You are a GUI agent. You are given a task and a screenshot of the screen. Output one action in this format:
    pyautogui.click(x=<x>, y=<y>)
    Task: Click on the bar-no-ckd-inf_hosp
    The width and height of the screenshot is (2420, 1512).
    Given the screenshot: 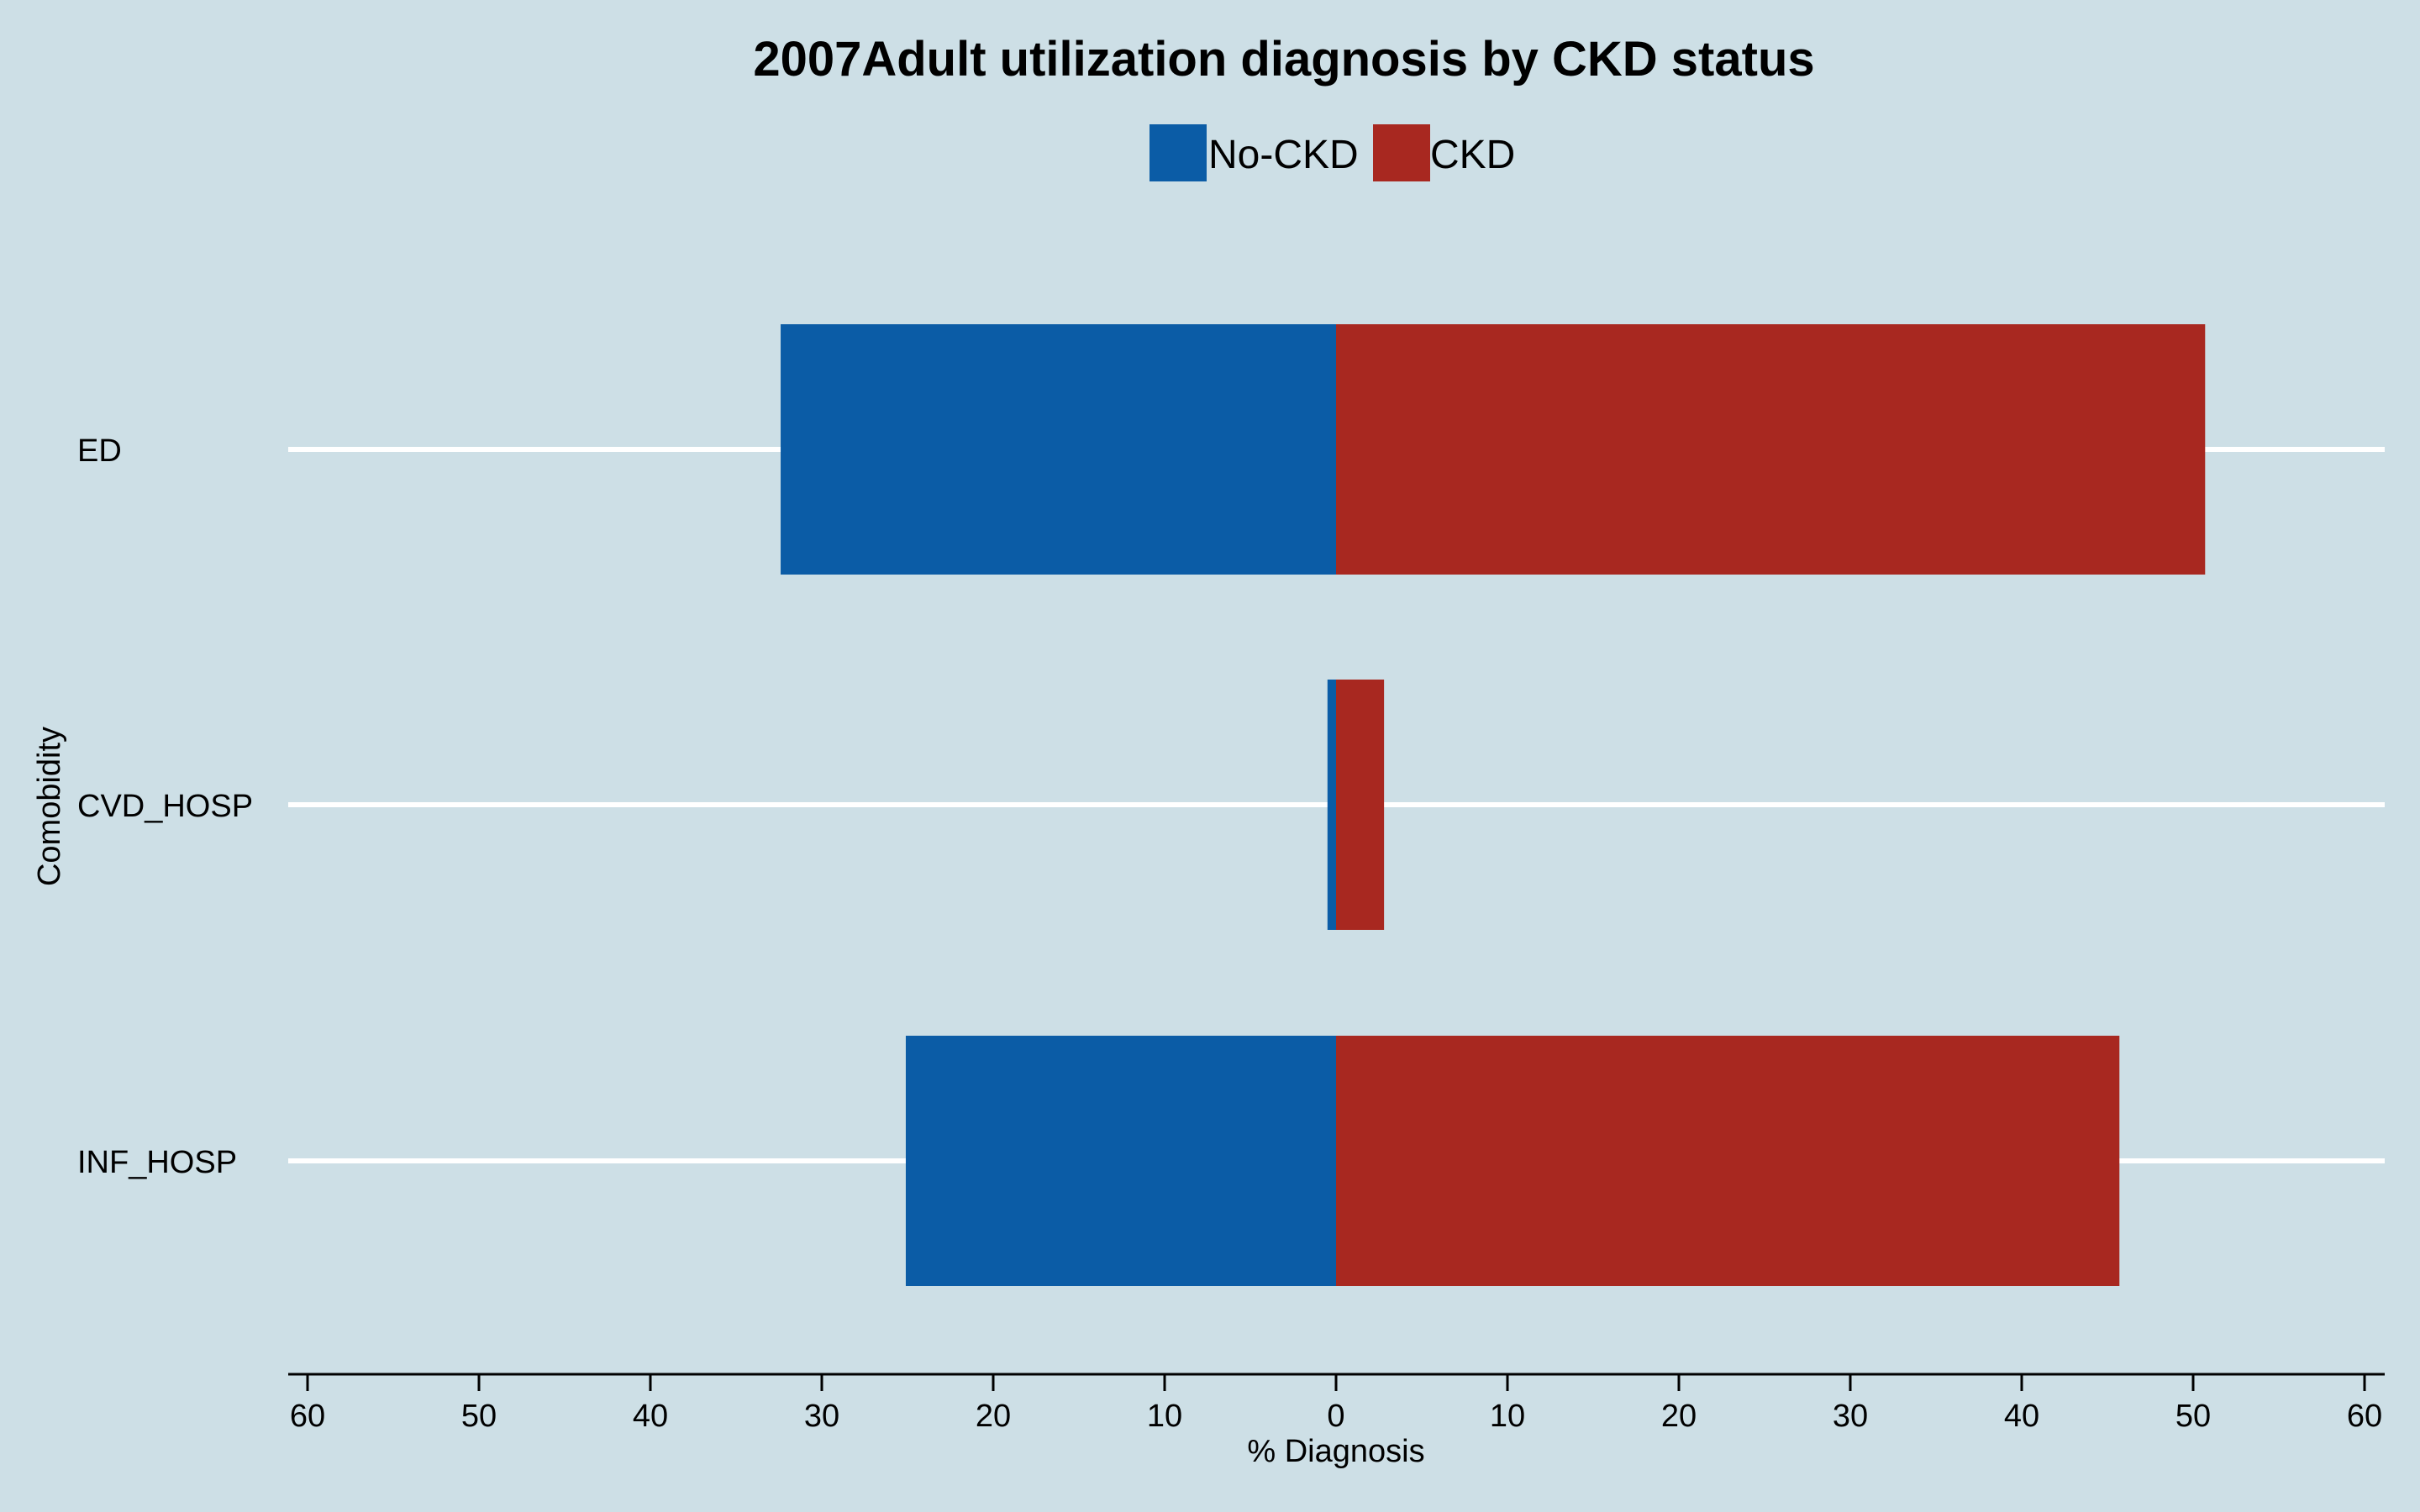 What is the action you would take?
    pyautogui.click(x=1120, y=1161)
    